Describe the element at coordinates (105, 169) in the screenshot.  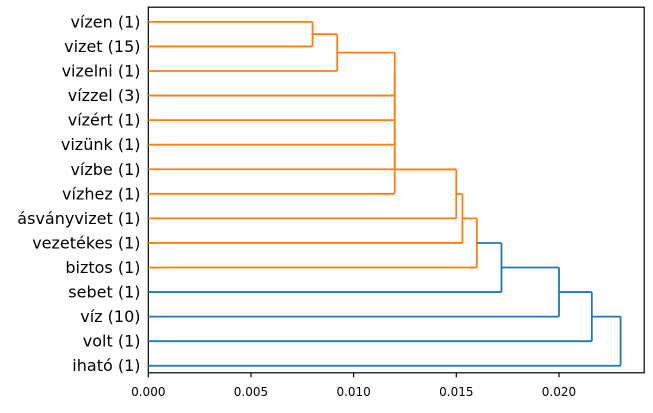
I see `leaf-label: vízbe (1)` at that location.